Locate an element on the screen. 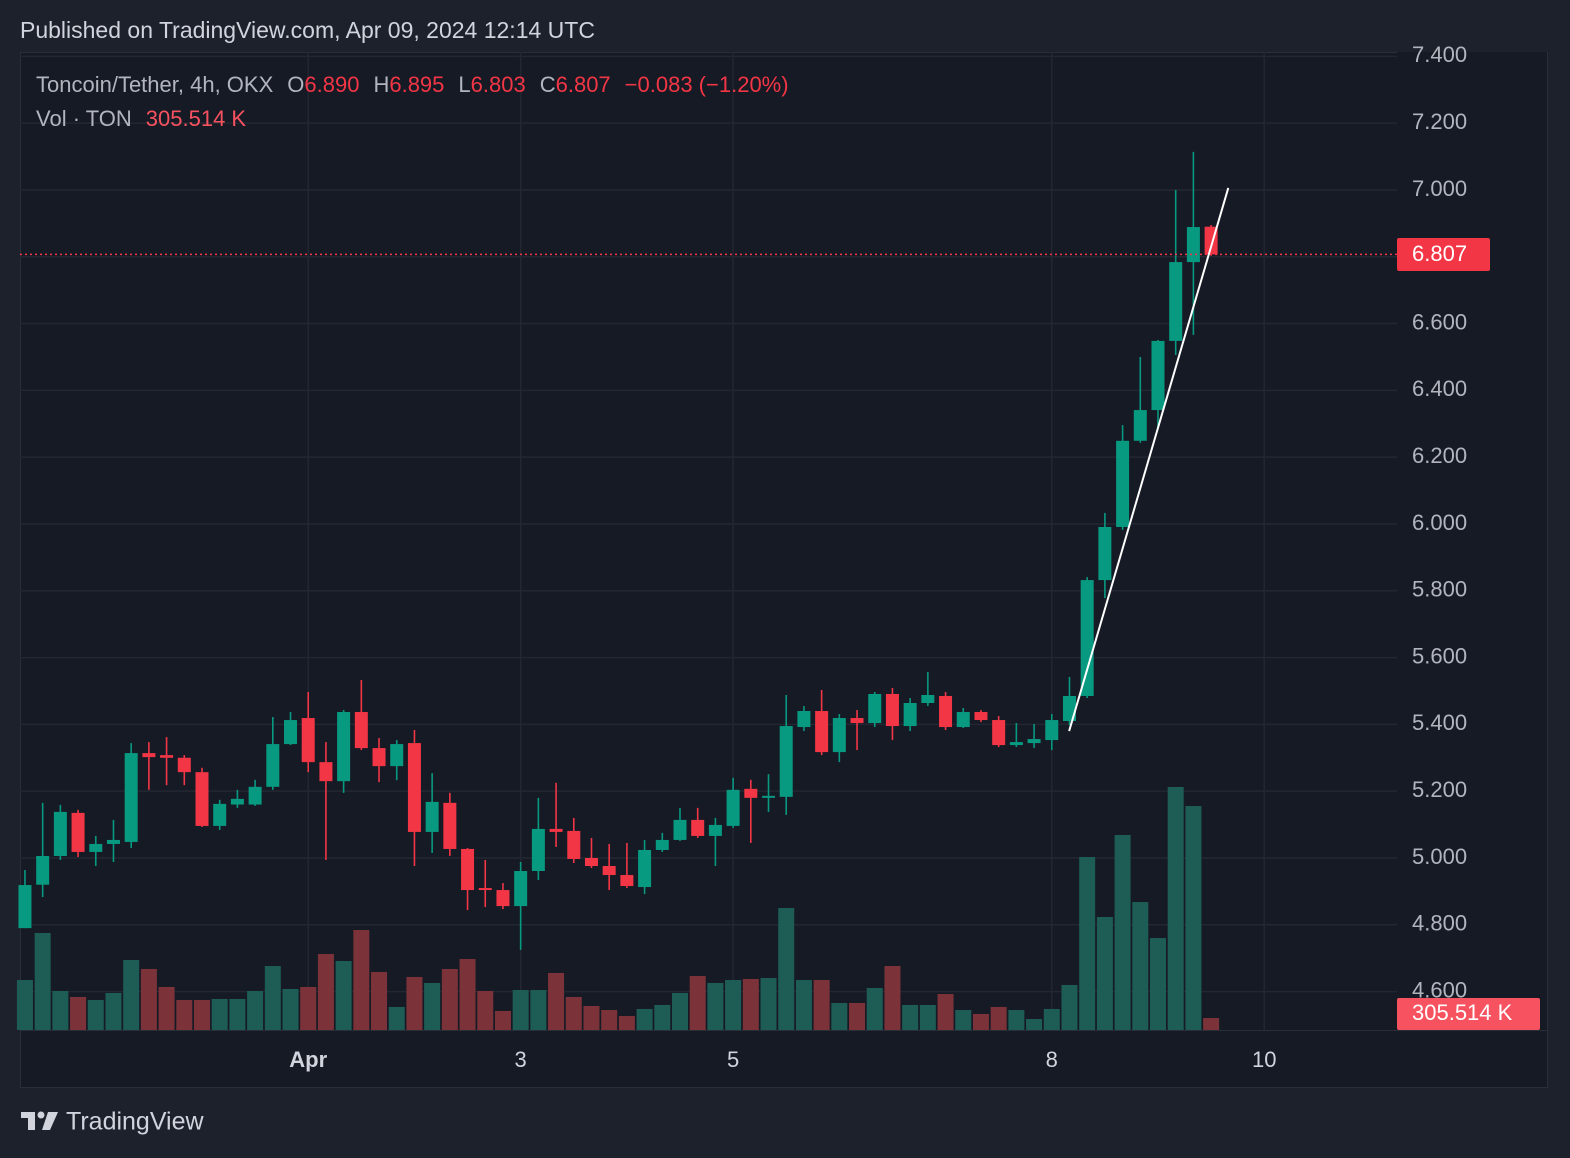 This screenshot has width=1570, height=1158. price-label: 6.807 is located at coordinates (1439, 253).